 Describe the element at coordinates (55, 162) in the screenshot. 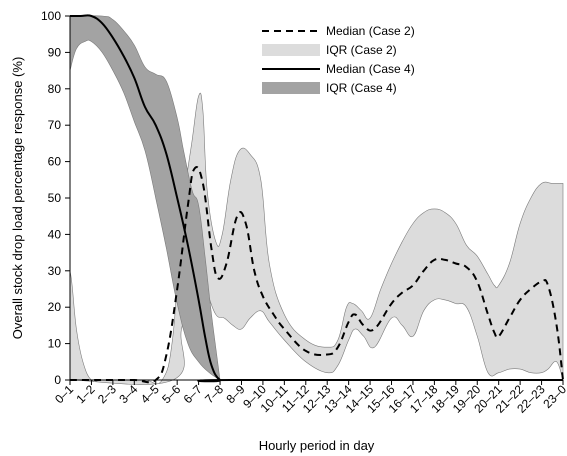

I see `y-tick-label: 60` at that location.